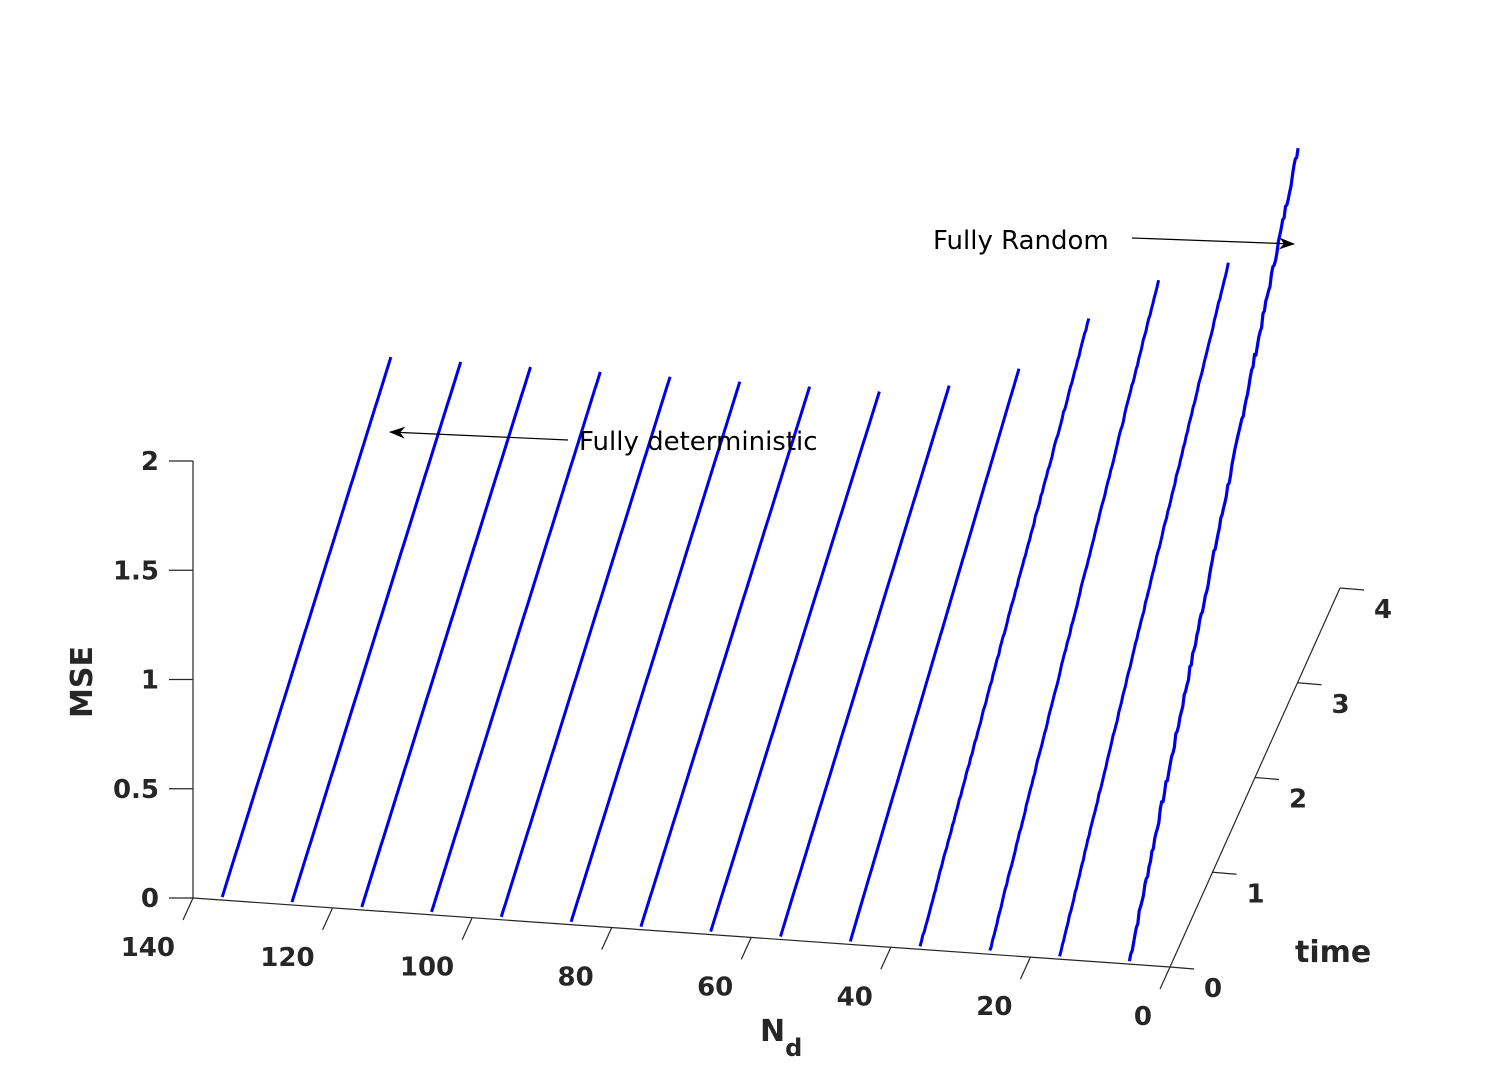 The width and height of the screenshot is (1486, 1088). I want to click on time-tick-label: 1, so click(1256, 894).